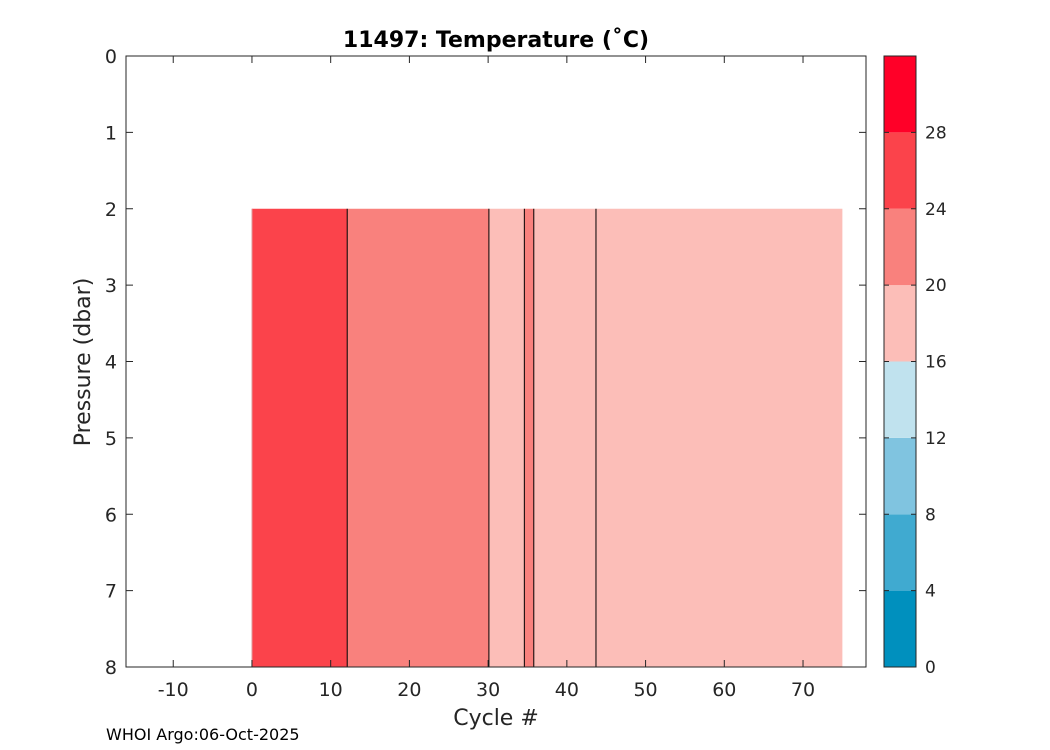  I want to click on y-tick-label: 2, so click(111, 210).